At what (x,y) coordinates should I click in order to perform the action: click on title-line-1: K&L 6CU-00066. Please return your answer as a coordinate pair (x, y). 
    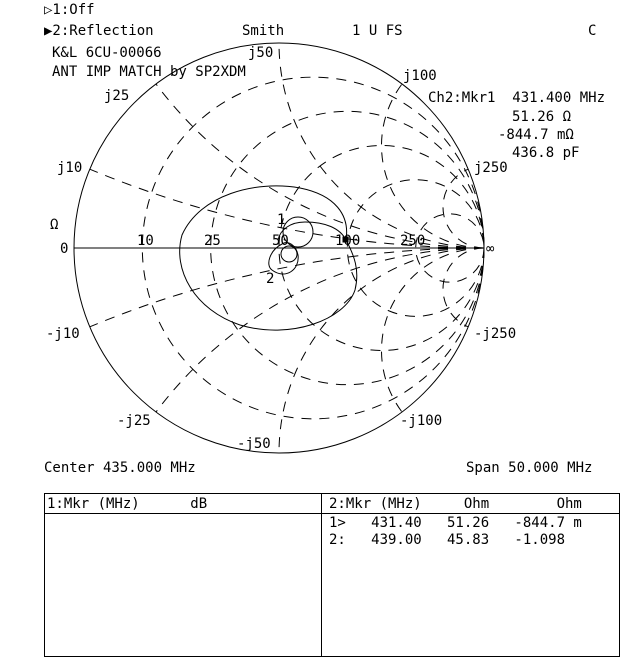
    Looking at the image, I should click on (107, 53).